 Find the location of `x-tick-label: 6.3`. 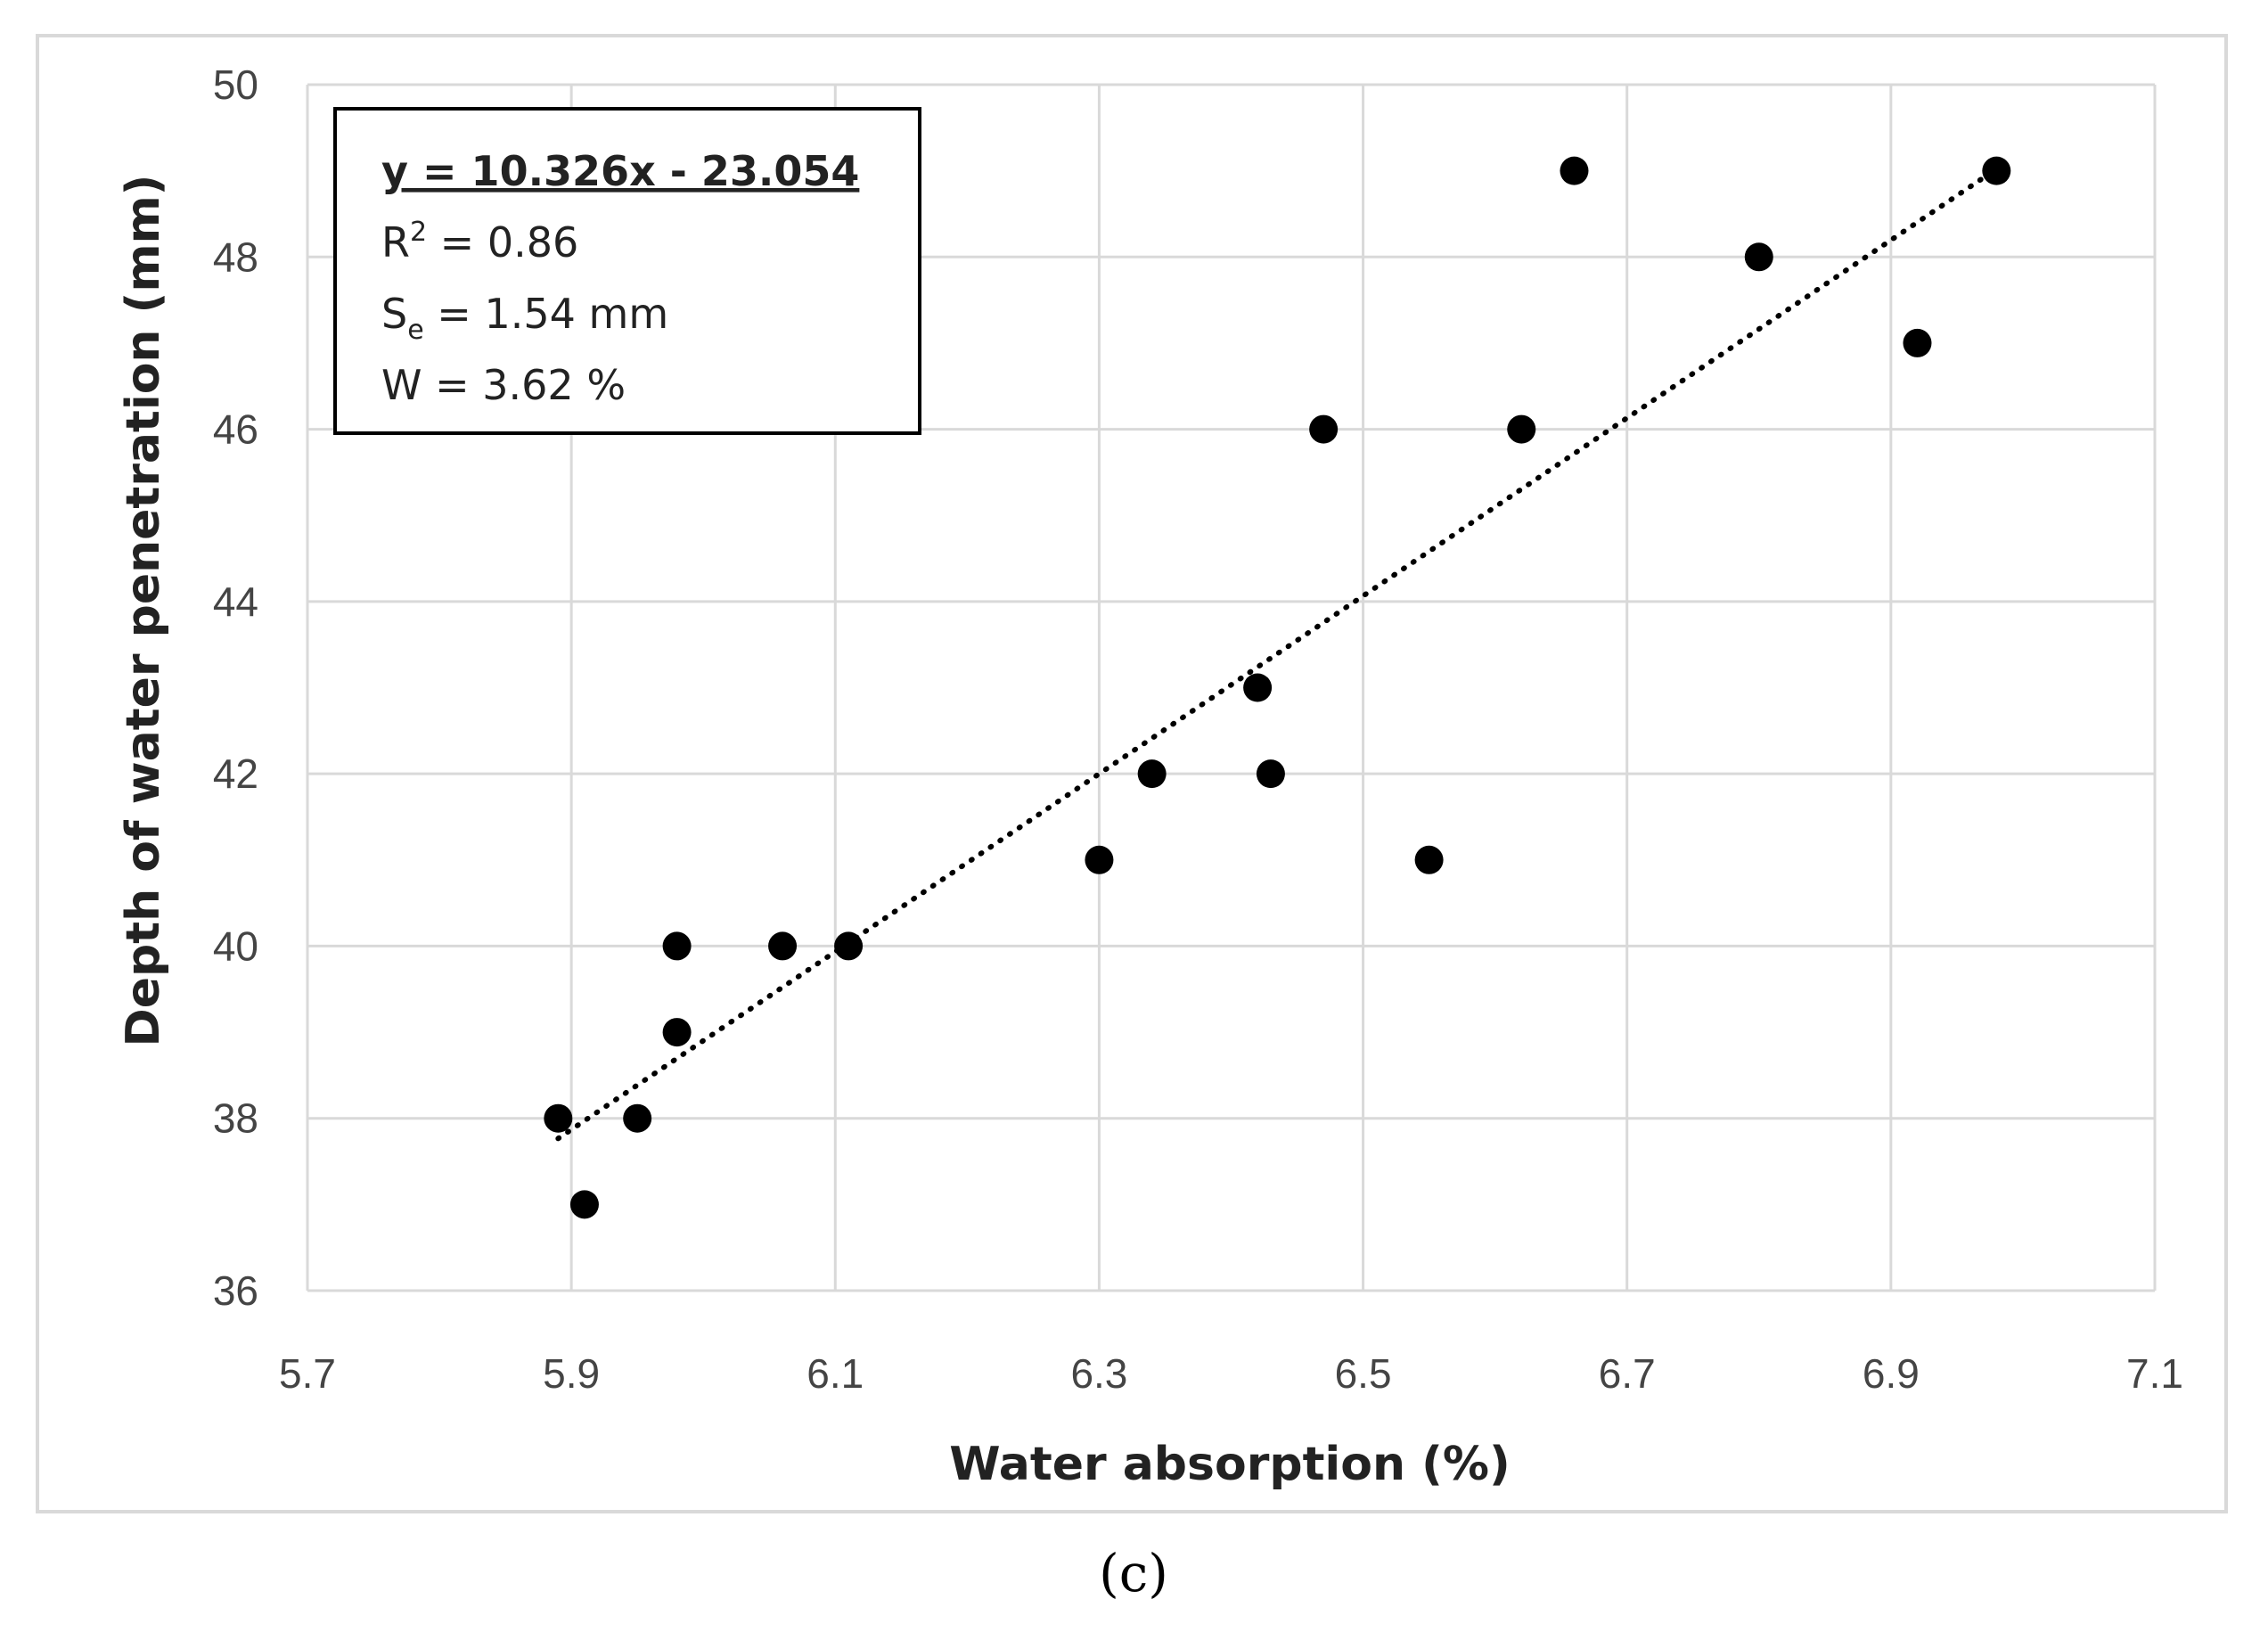

x-tick-label: 6.3 is located at coordinates (1098, 1373).